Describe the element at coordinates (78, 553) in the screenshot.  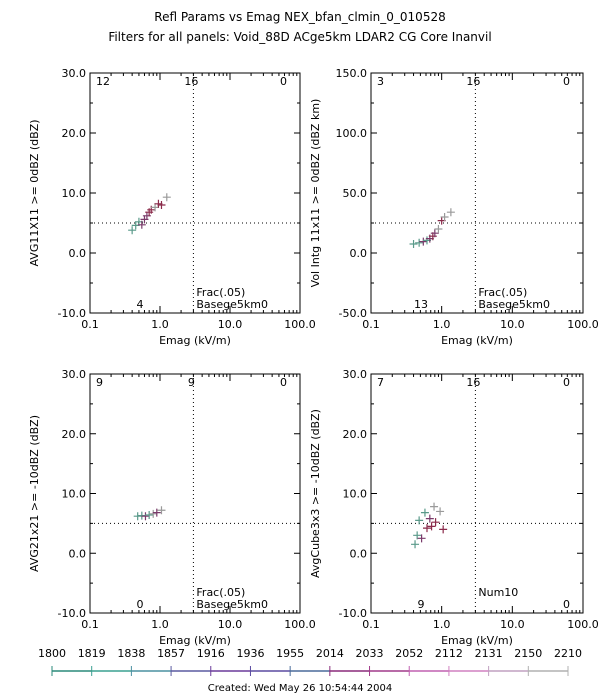
I see `panel3-y-tick-label: 0.0` at that location.